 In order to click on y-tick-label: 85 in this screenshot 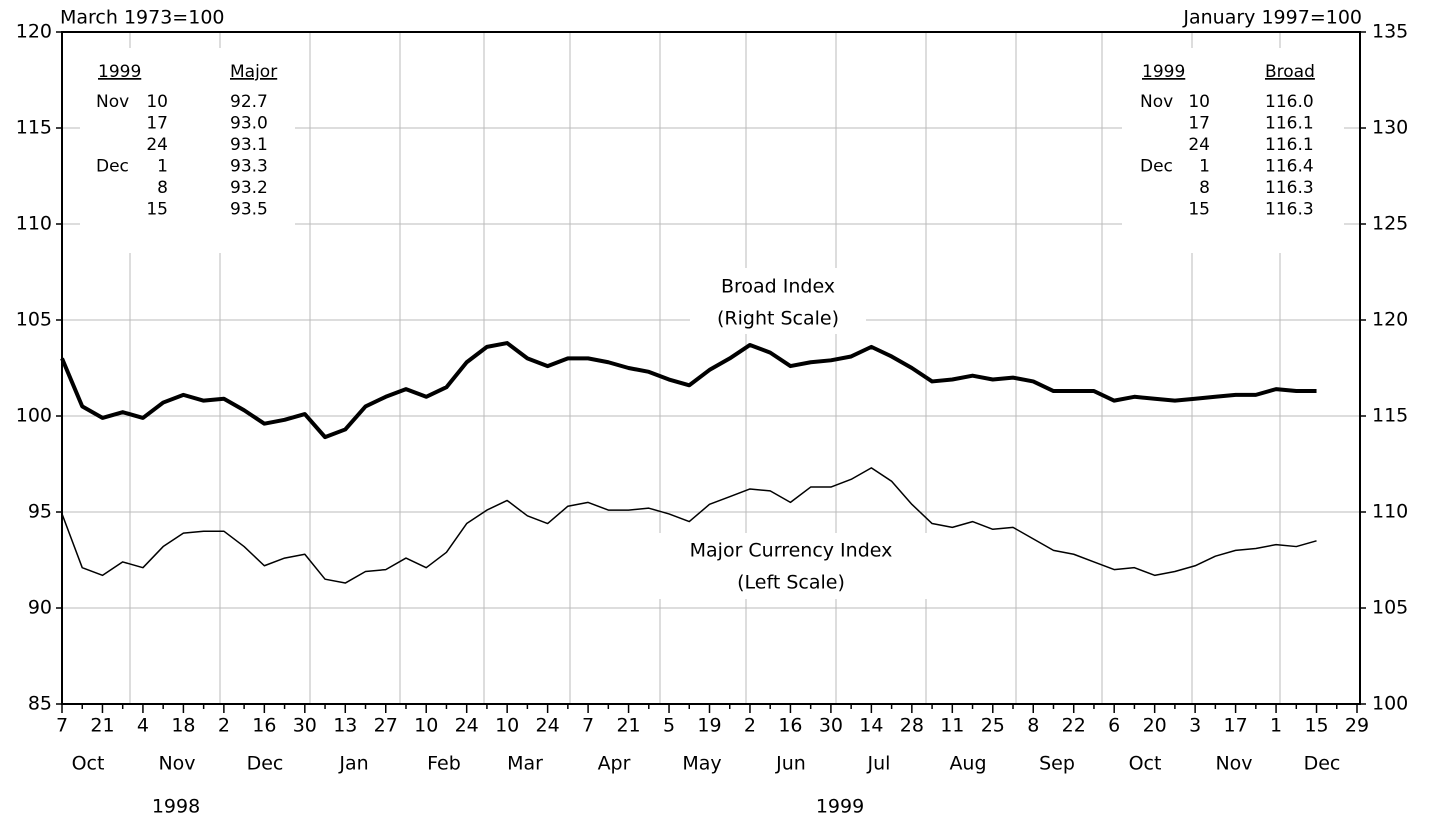, I will do `click(40, 704)`.